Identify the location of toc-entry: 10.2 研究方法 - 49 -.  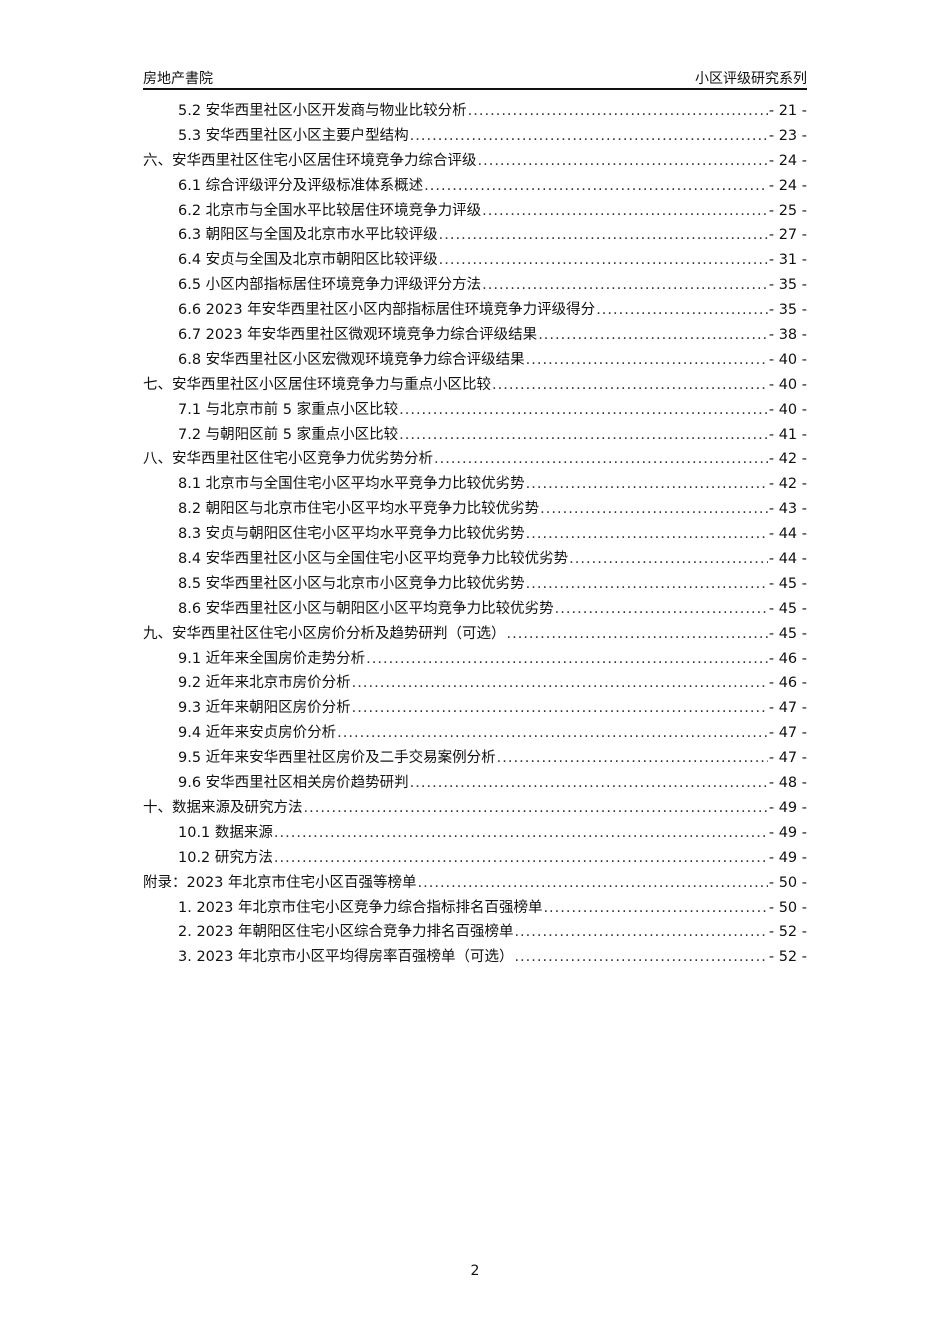
(475, 858).